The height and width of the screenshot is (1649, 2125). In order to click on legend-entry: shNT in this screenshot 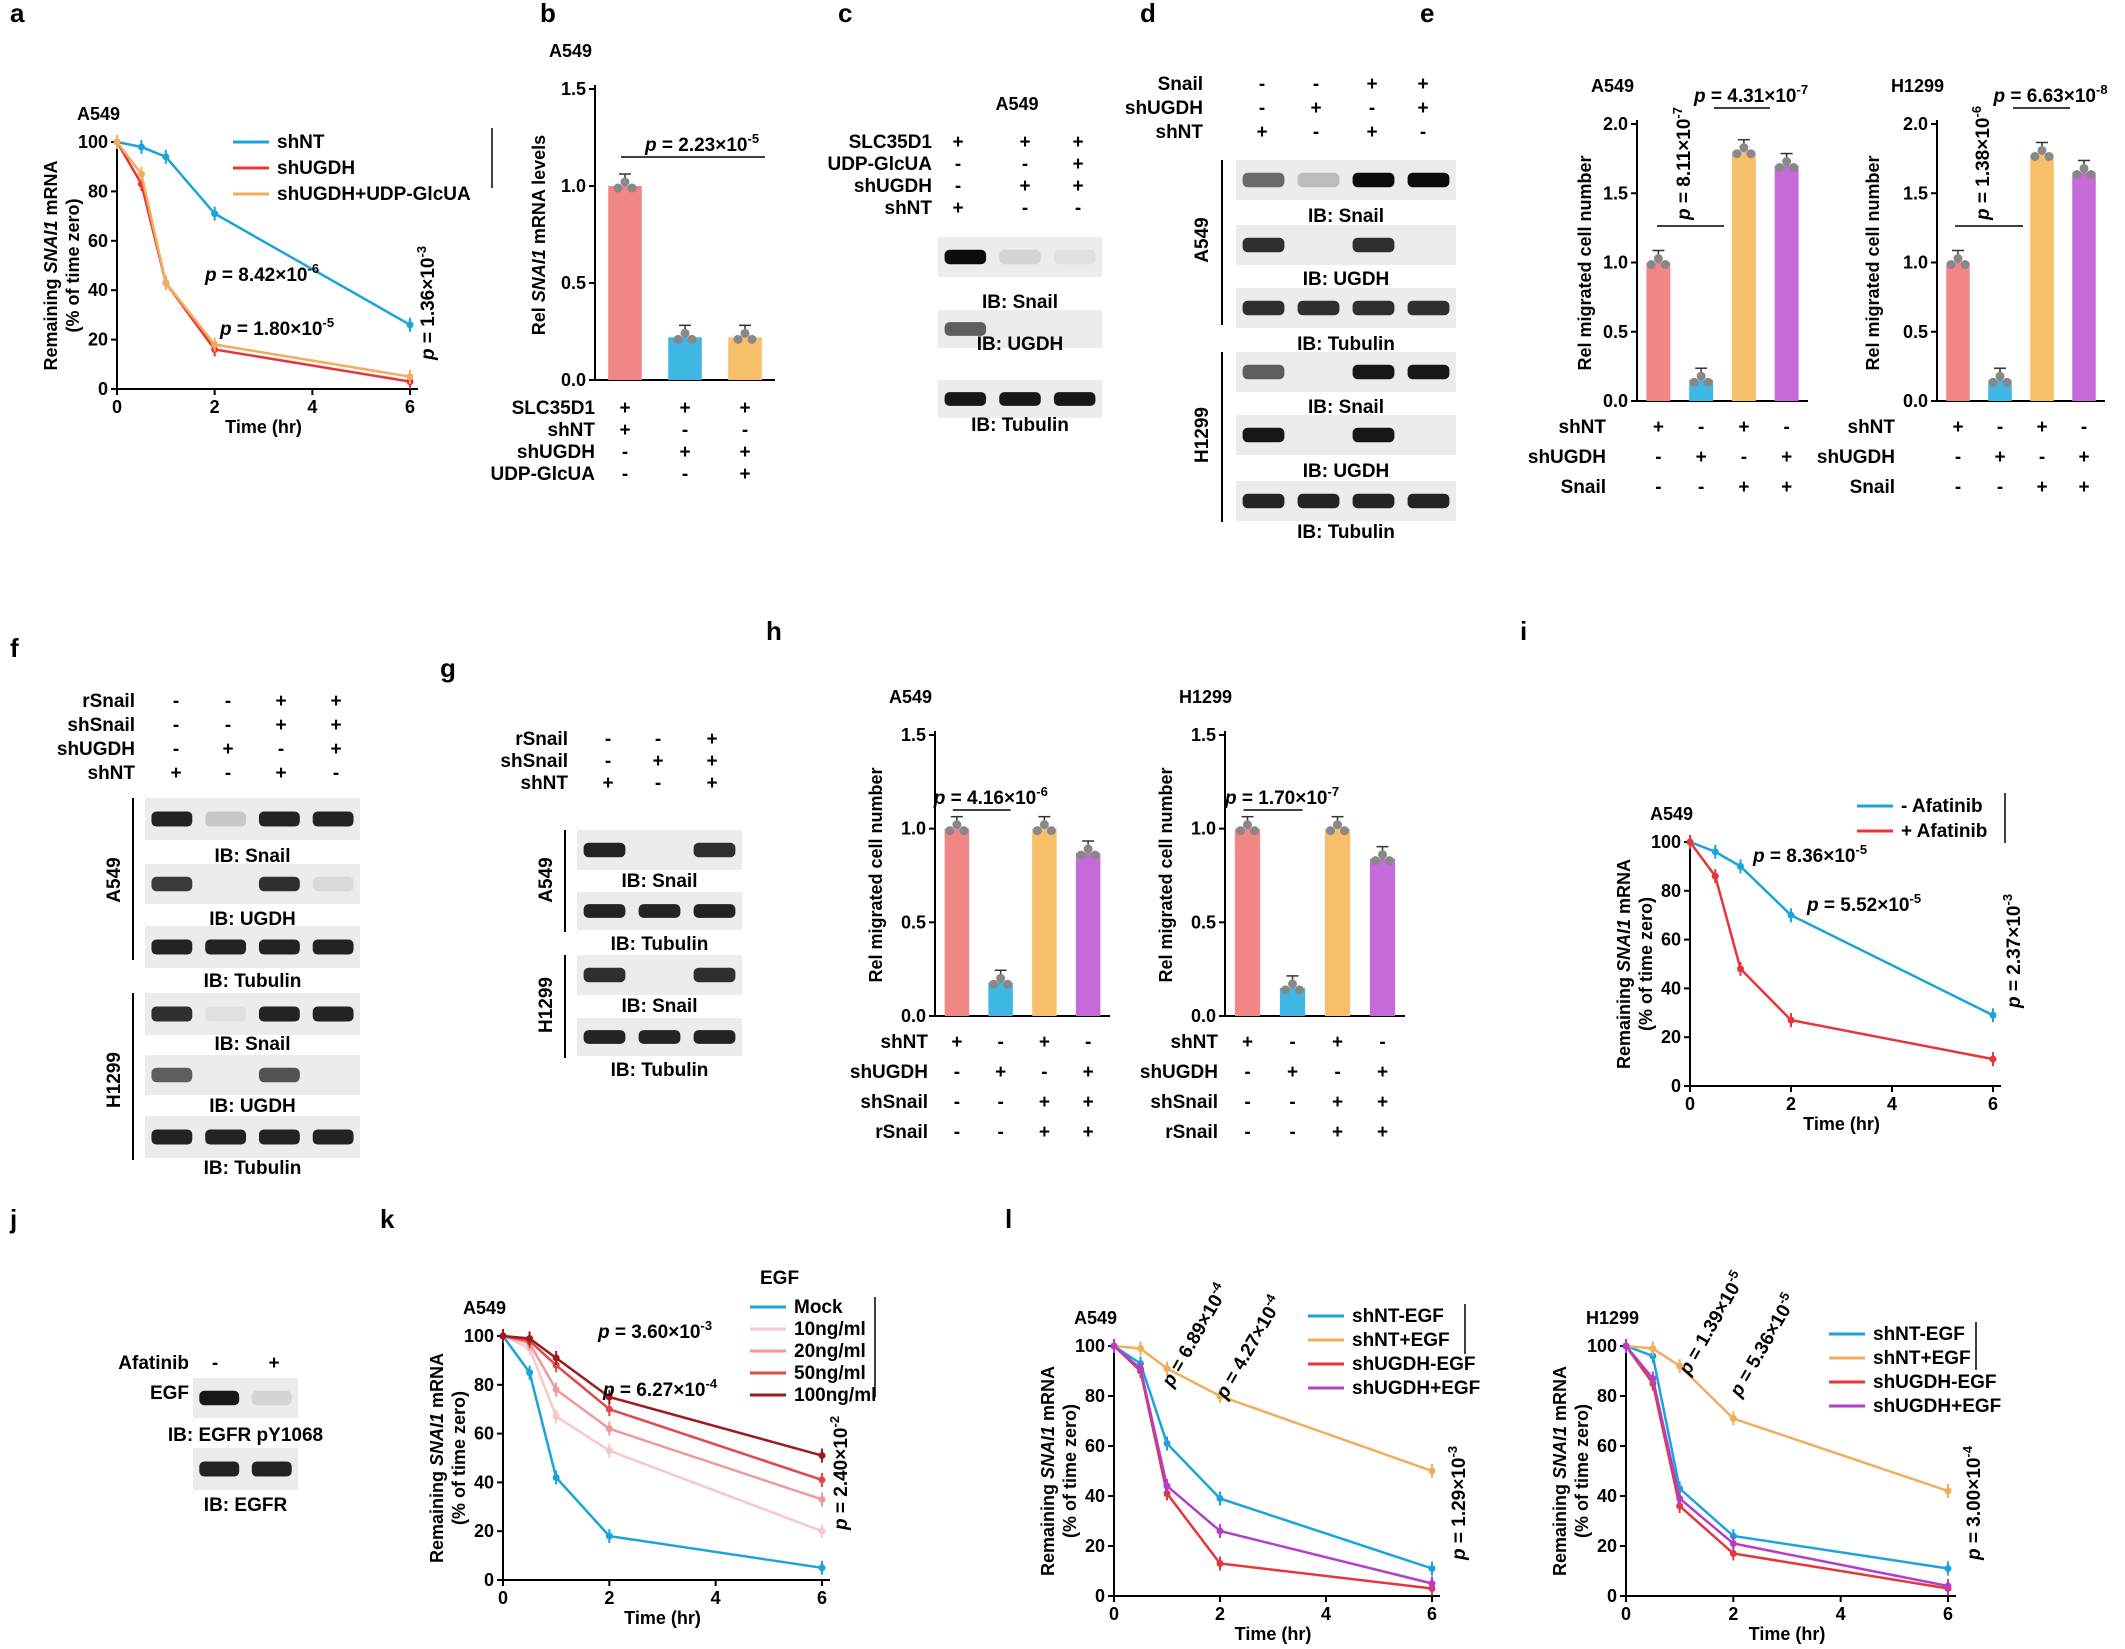, I will do `click(301, 142)`.